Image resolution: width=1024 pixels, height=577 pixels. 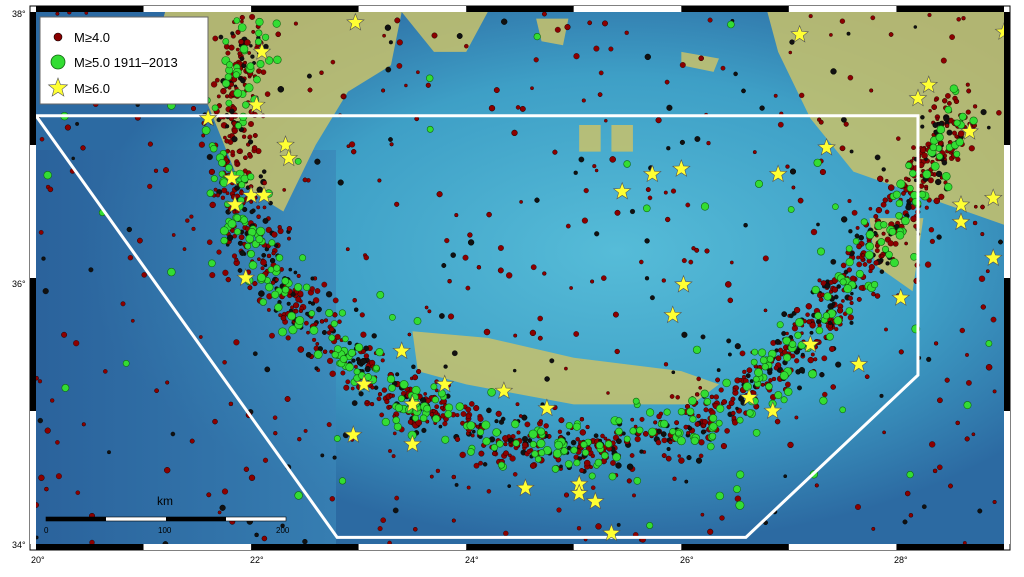 What do you see at coordinates (58, 37) in the screenshot?
I see `small-dot-icon` at bounding box center [58, 37].